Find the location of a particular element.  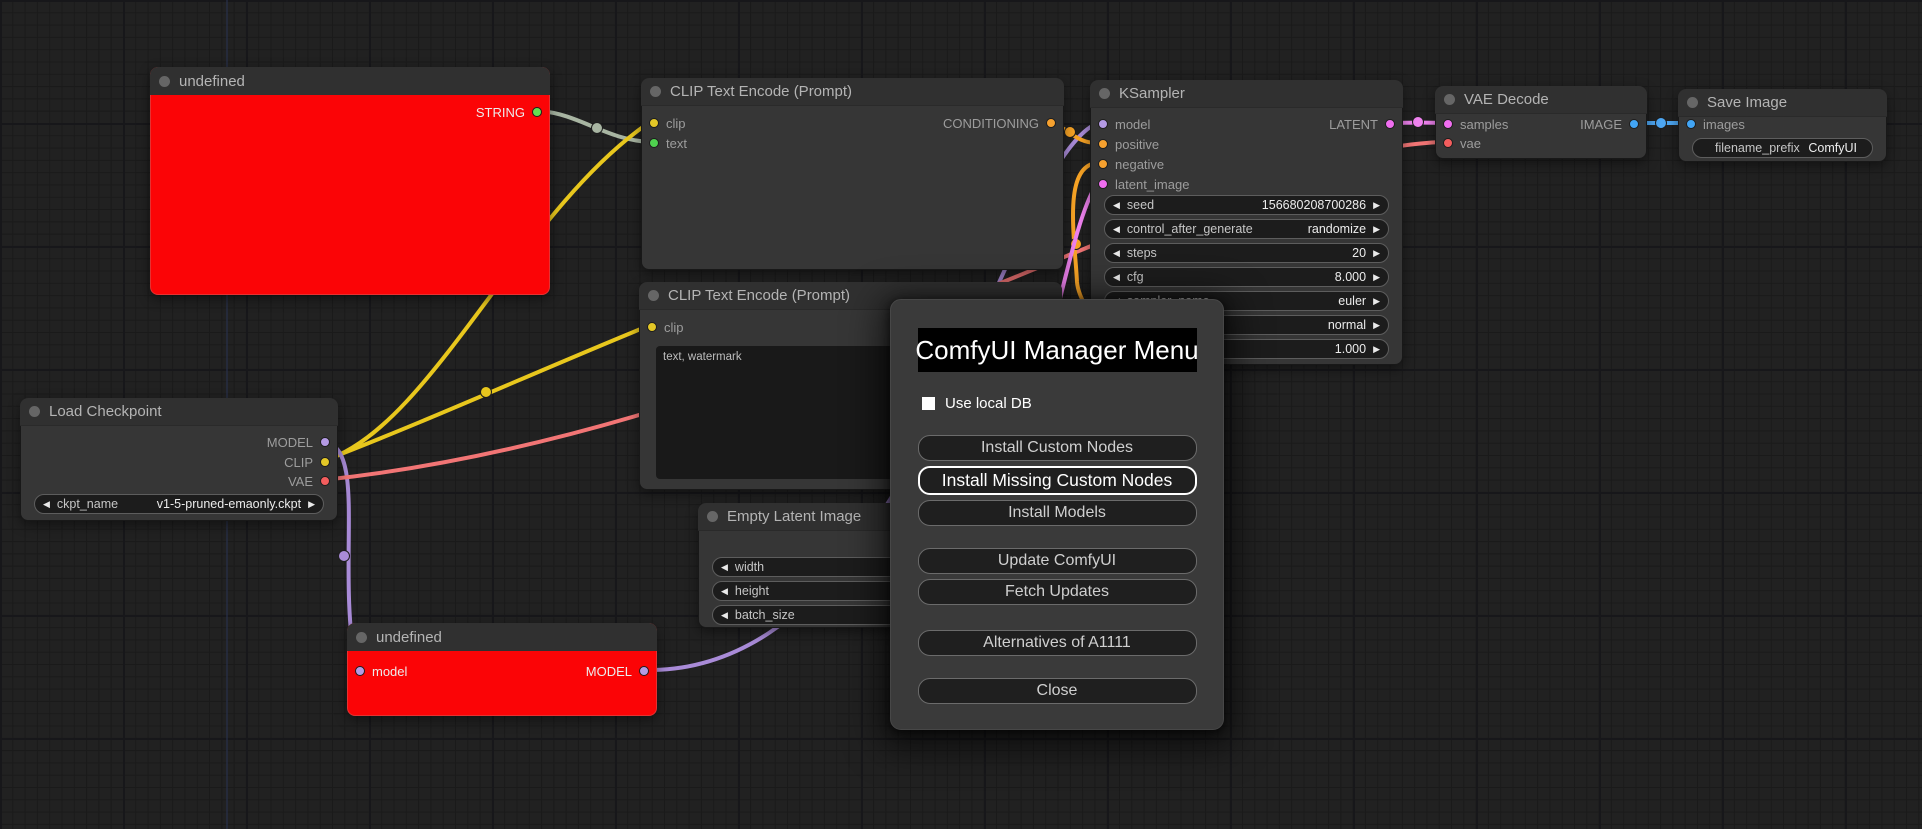

widget-ckpt_name: ◀ ckpt_name v1-5-pruned-emaonly.ckpt ▶ is located at coordinates (179, 504).